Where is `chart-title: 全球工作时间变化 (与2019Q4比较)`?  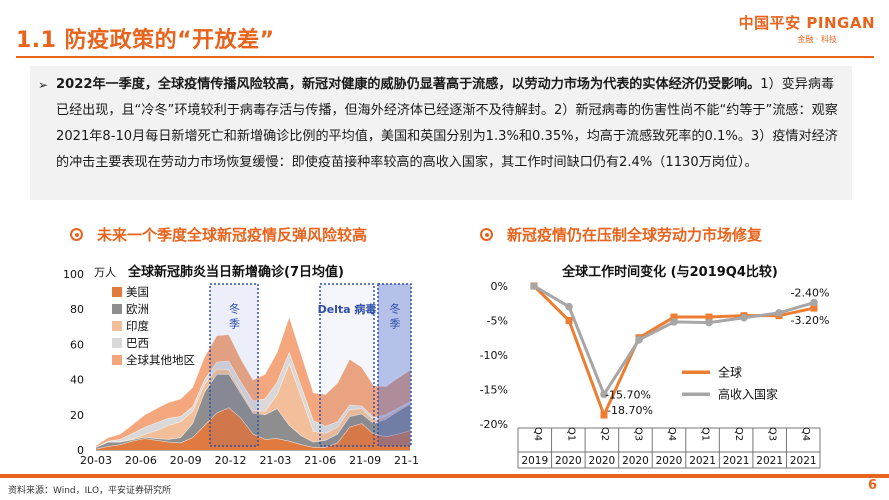 chart-title: 全球工作时间变化 (与2019Q4比较) is located at coordinates (669, 272).